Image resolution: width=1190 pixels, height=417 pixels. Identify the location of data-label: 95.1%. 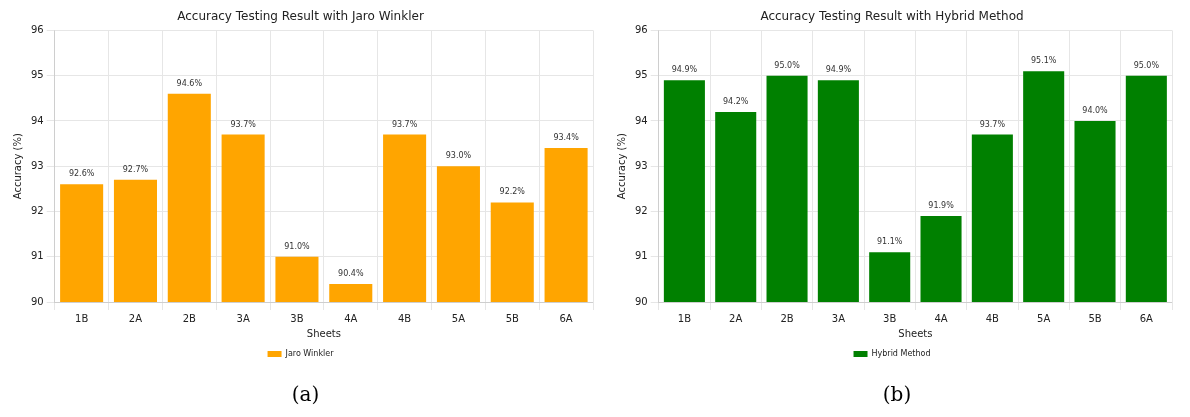
(1043, 61).